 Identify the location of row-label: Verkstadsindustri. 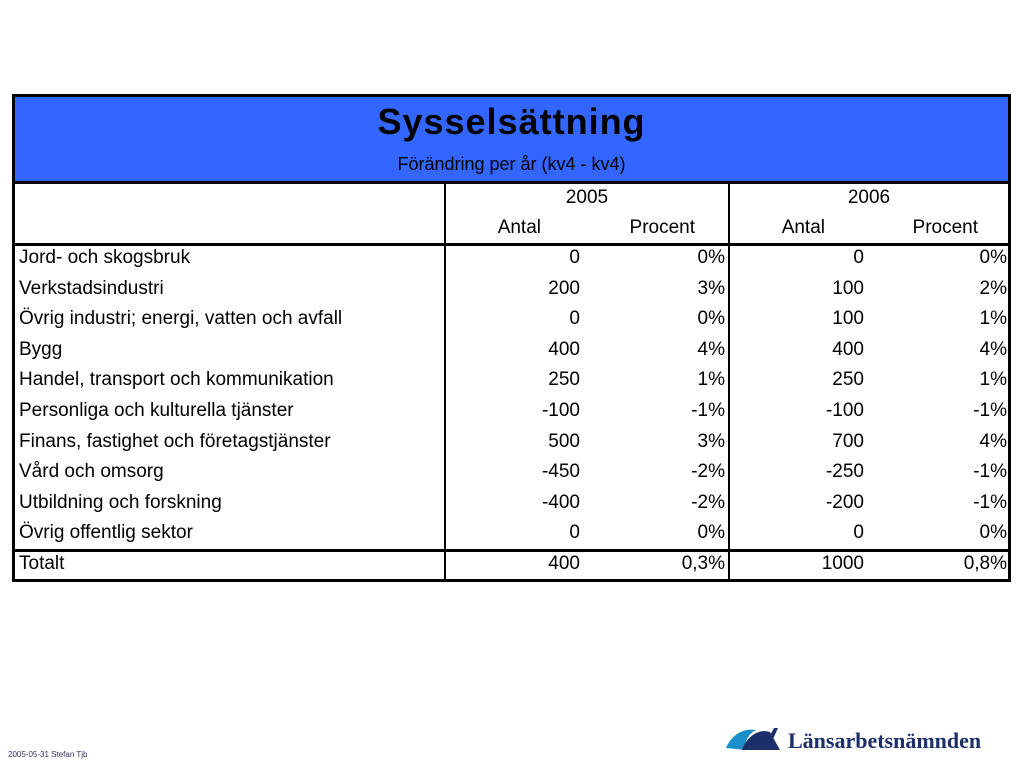
(91, 288).